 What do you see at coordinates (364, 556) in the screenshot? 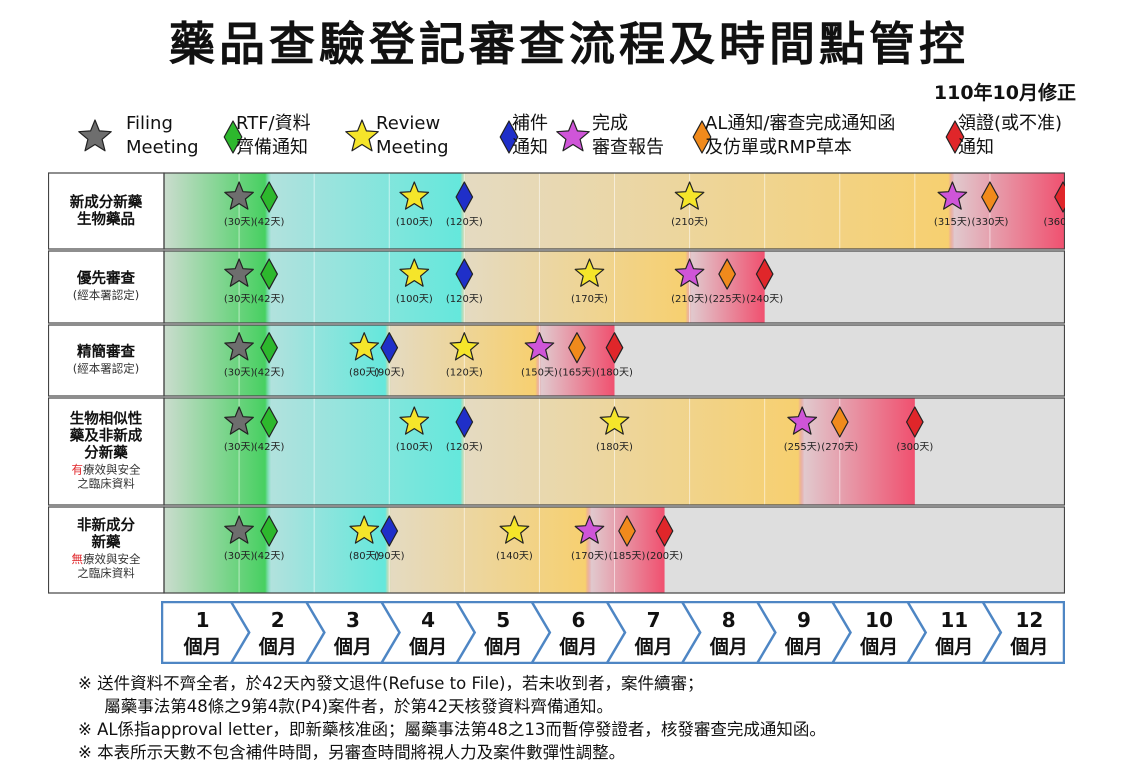
I see `milestone-day-label: (80天)` at bounding box center [364, 556].